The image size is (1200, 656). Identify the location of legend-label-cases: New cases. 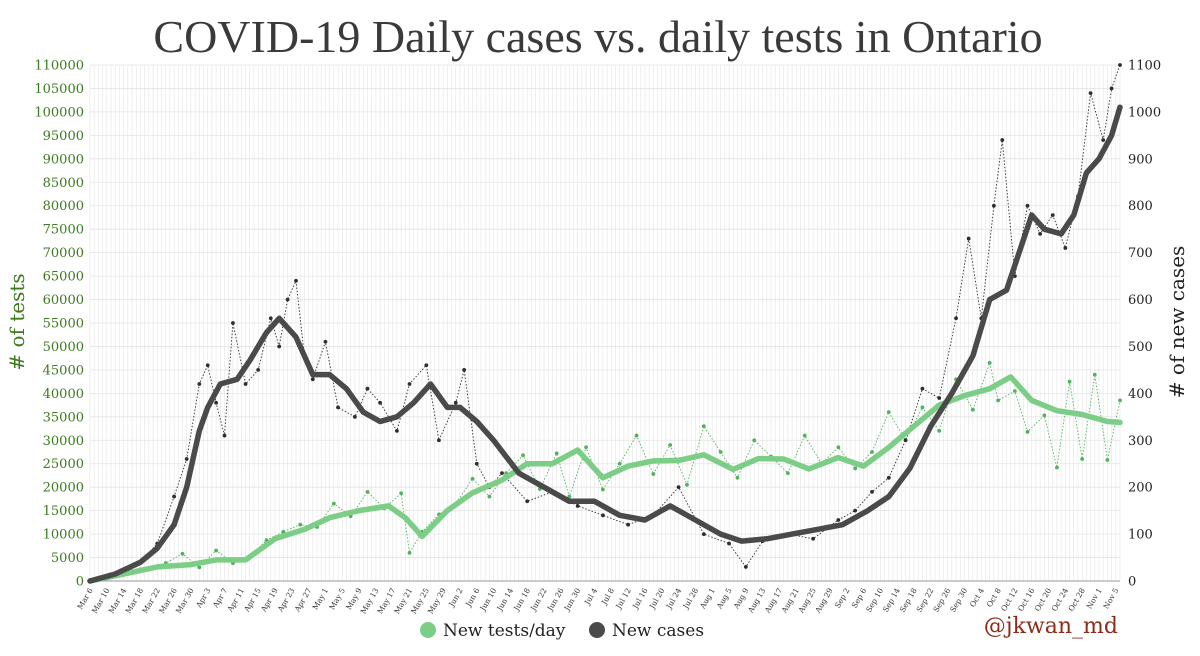
(658, 631).